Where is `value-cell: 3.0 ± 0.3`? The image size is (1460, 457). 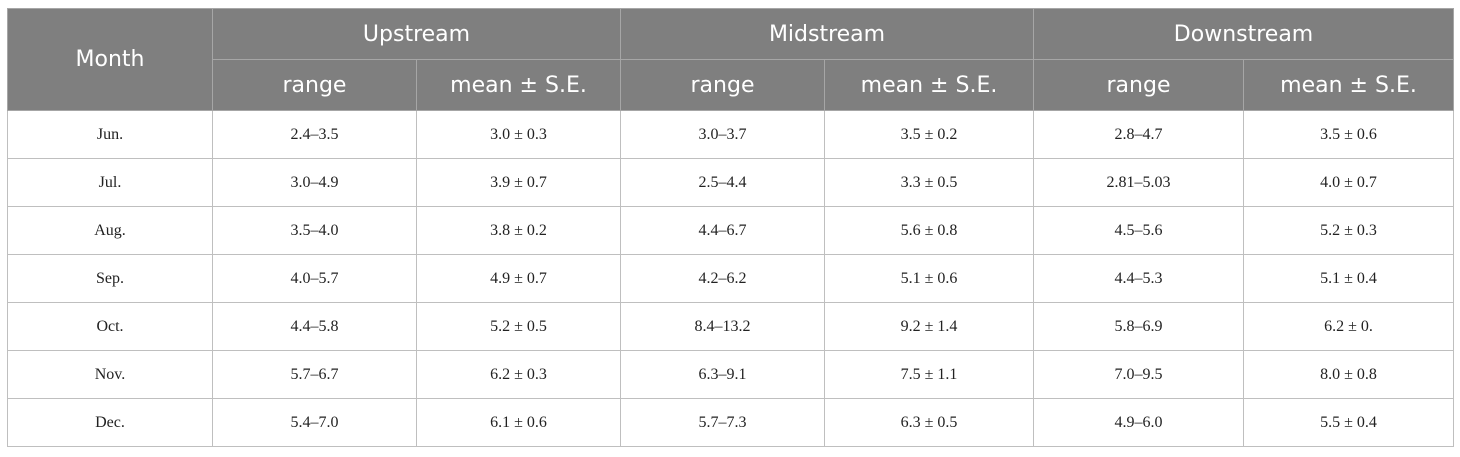
value-cell: 3.0 ± 0.3 is located at coordinates (518, 134).